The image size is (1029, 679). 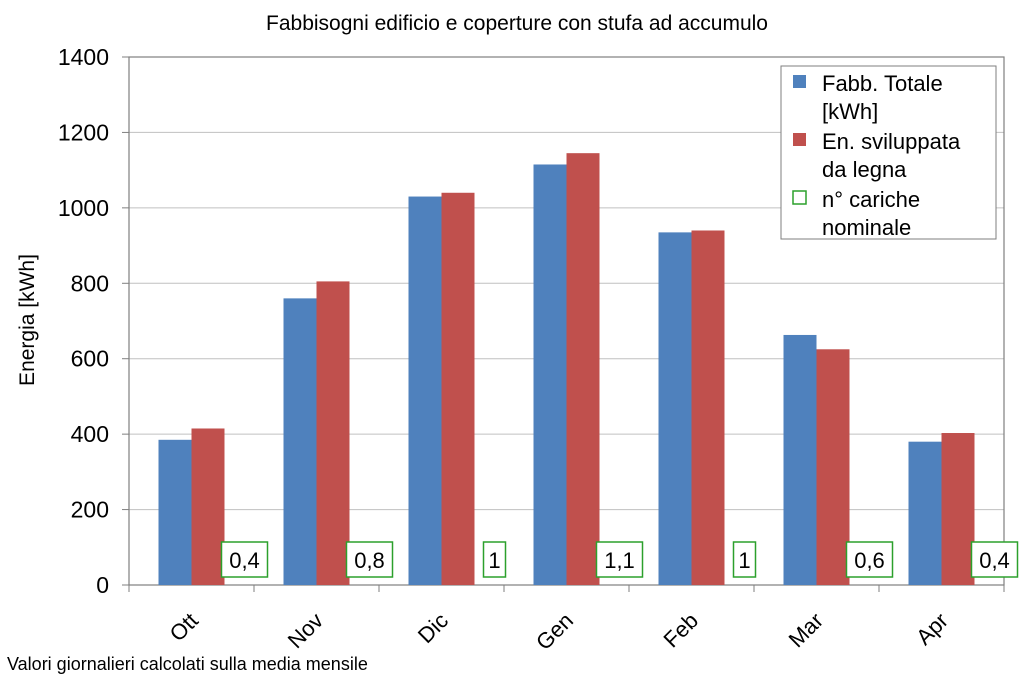 What do you see at coordinates (93, 321) in the screenshot?
I see `y-axis-ticks: 0 200 400 600 800 1000 1200 1400` at bounding box center [93, 321].